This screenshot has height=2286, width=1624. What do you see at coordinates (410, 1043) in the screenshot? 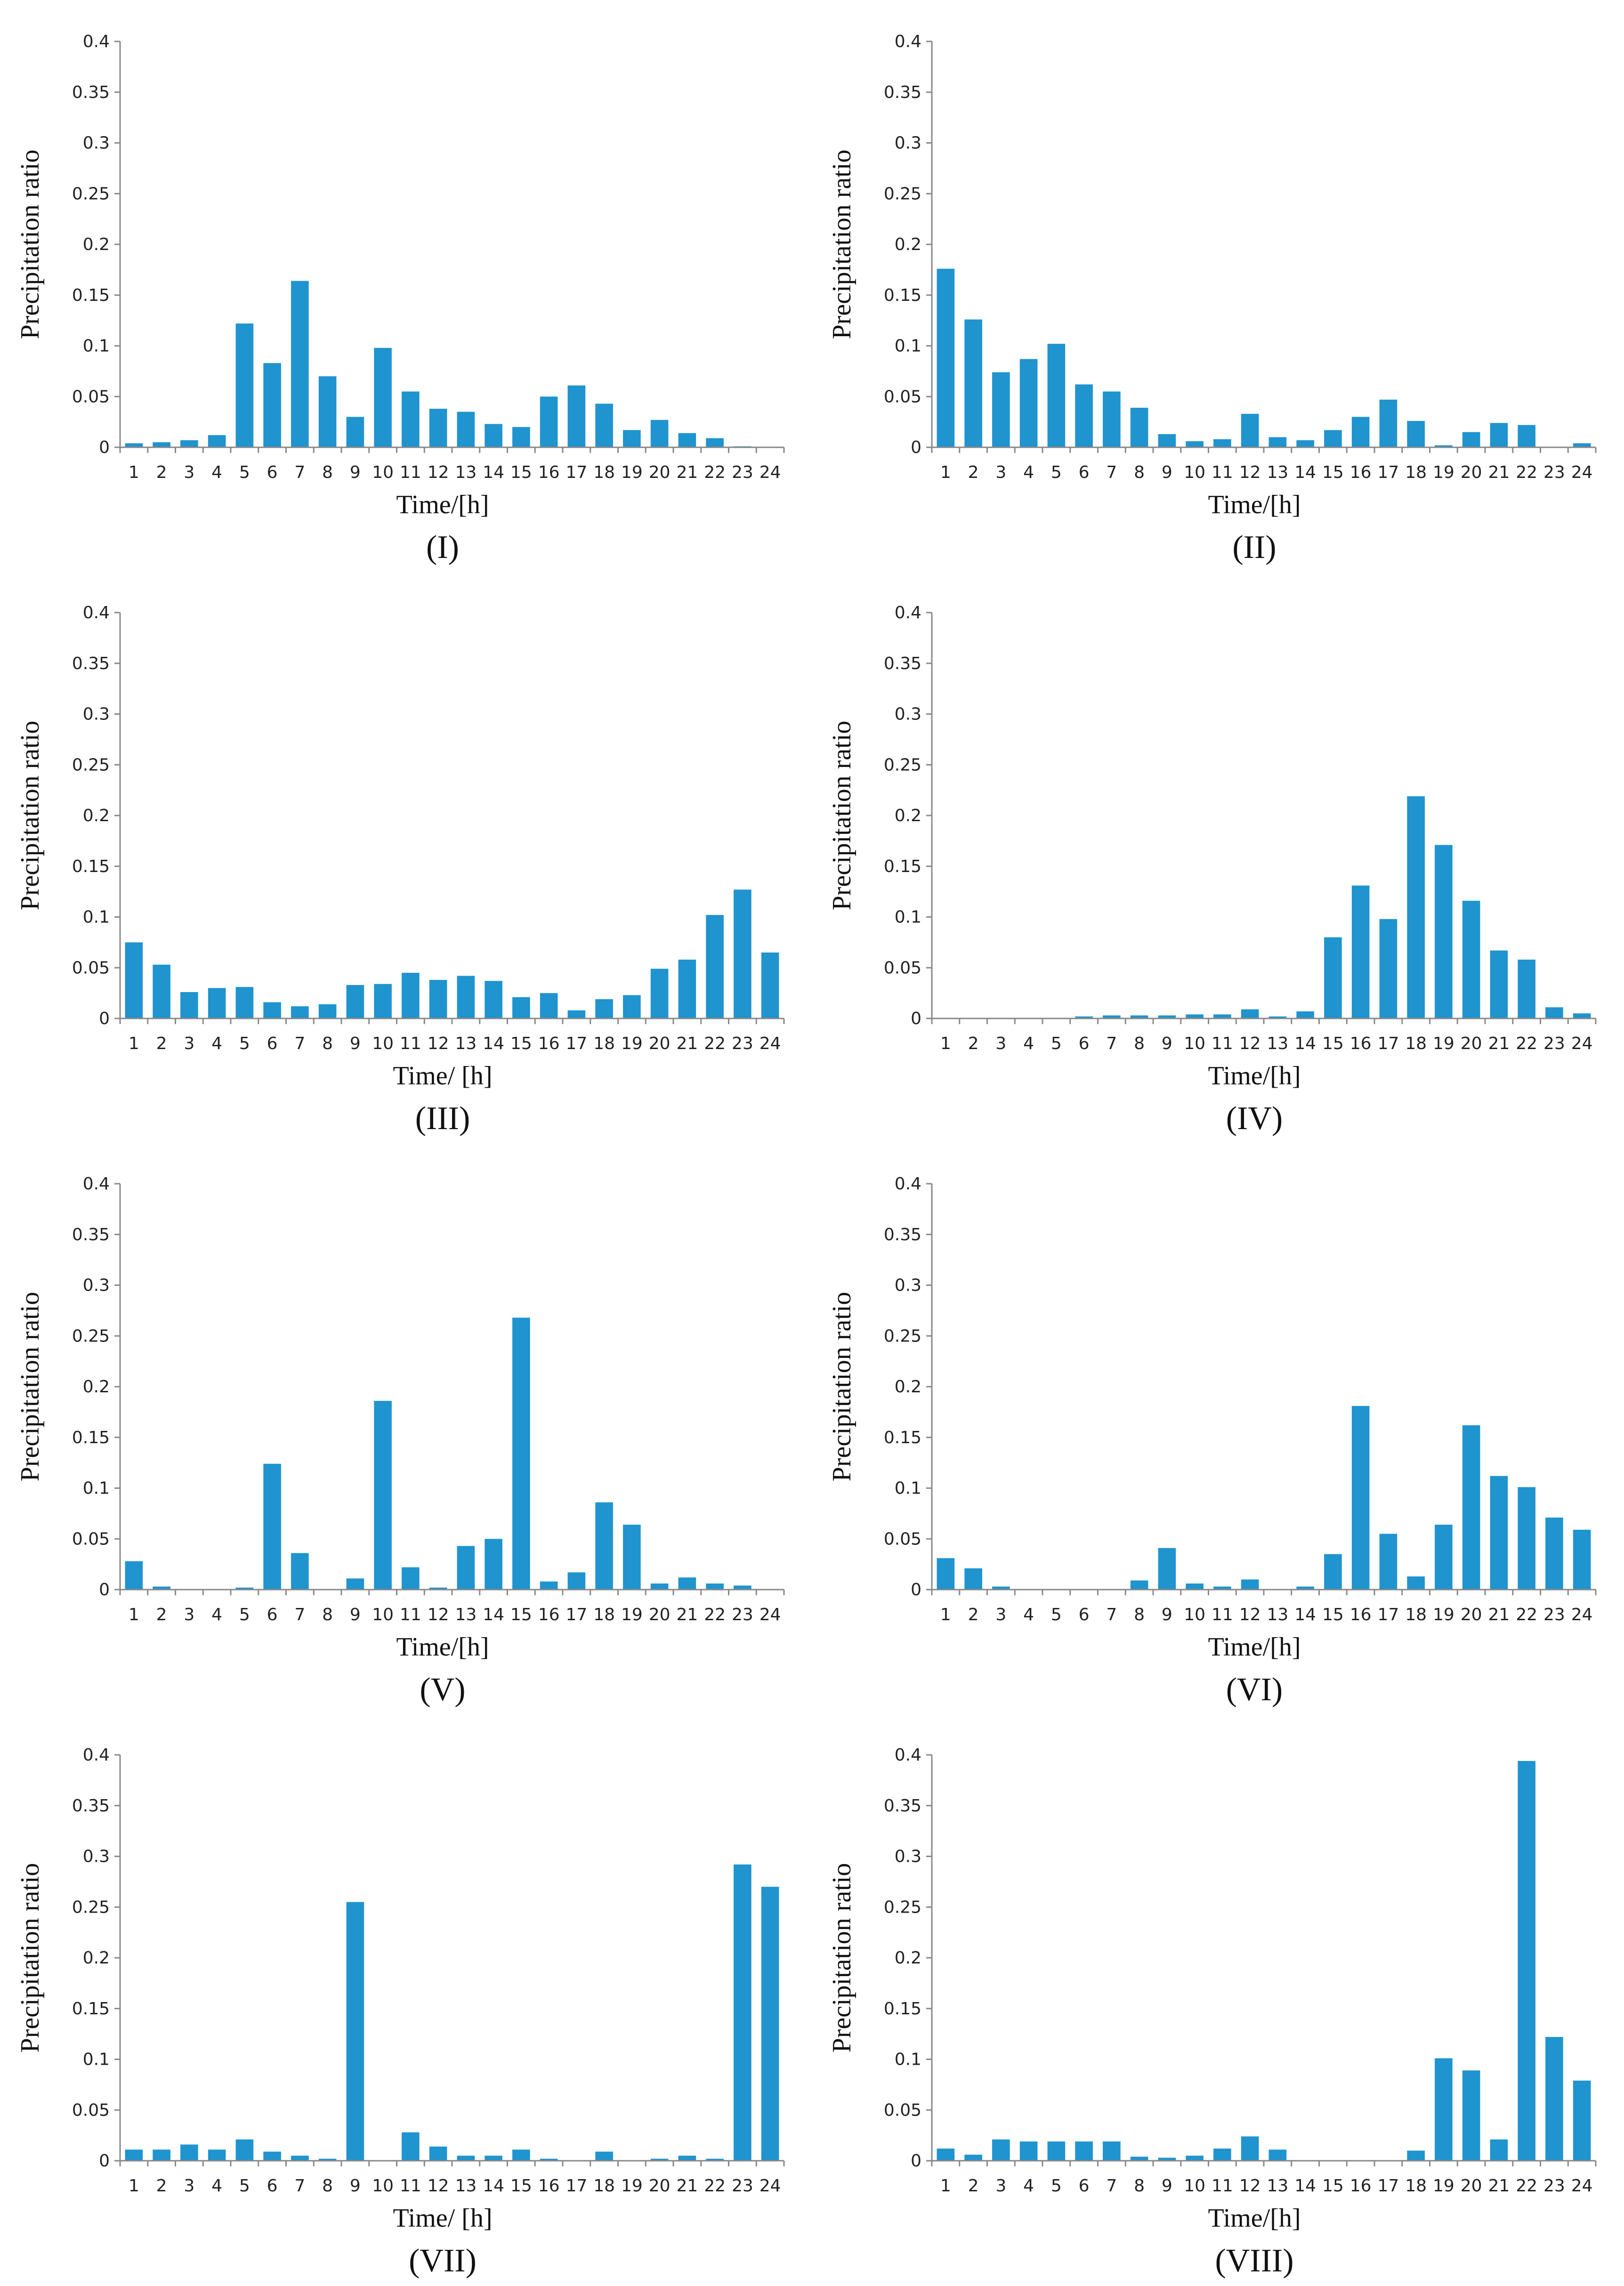
I see `x-tick-label: 11` at bounding box center [410, 1043].